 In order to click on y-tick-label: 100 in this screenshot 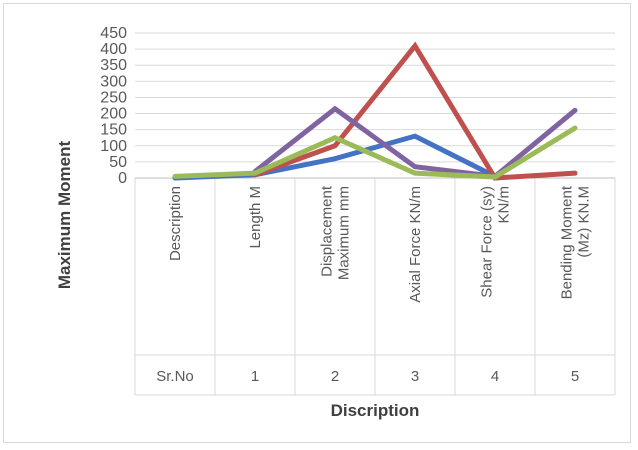, I will do `click(113, 146)`.